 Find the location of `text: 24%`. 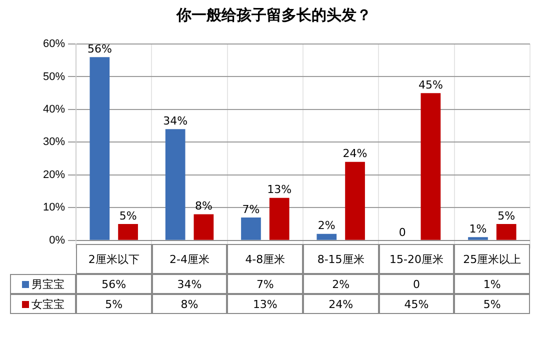

text: 24% is located at coordinates (355, 153).